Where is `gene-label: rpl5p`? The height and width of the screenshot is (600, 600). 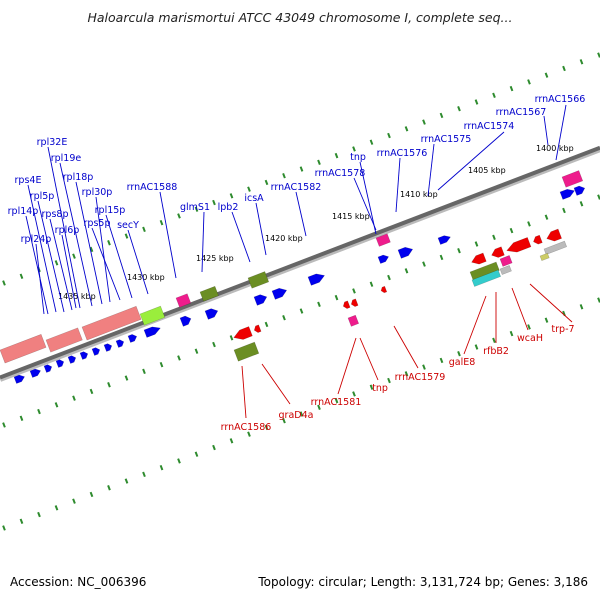 gene-label: rpl5p is located at coordinates (42, 196).